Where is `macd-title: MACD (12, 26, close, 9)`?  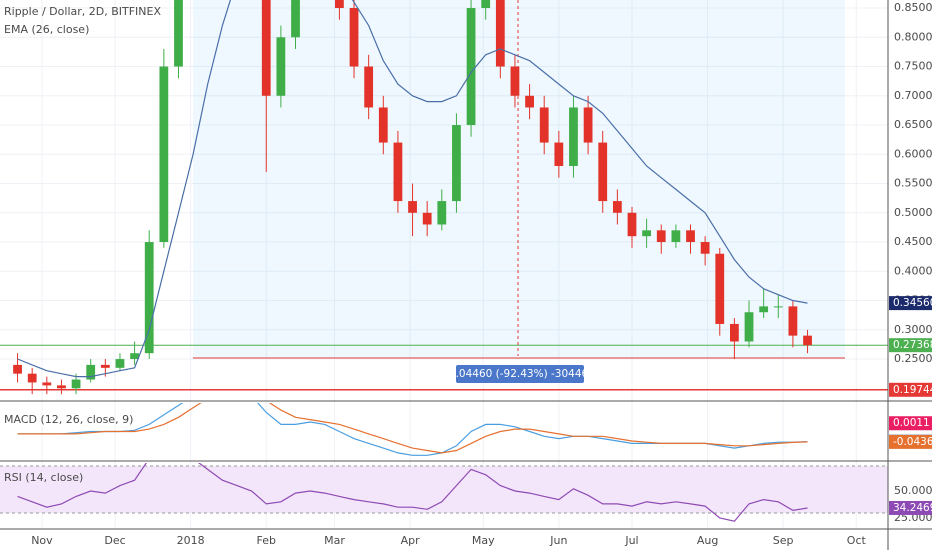
macd-title: MACD (12, 26, close, 9) is located at coordinates (68, 419).